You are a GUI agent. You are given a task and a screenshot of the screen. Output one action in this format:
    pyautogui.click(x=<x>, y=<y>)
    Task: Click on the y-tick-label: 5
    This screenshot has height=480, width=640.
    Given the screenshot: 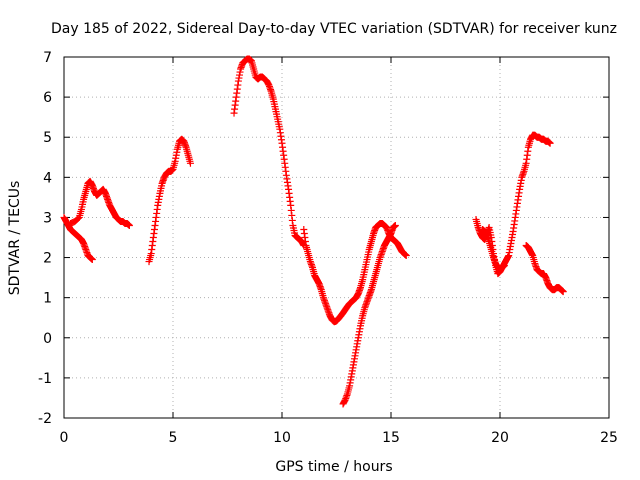 What is the action you would take?
    pyautogui.click(x=47, y=138)
    